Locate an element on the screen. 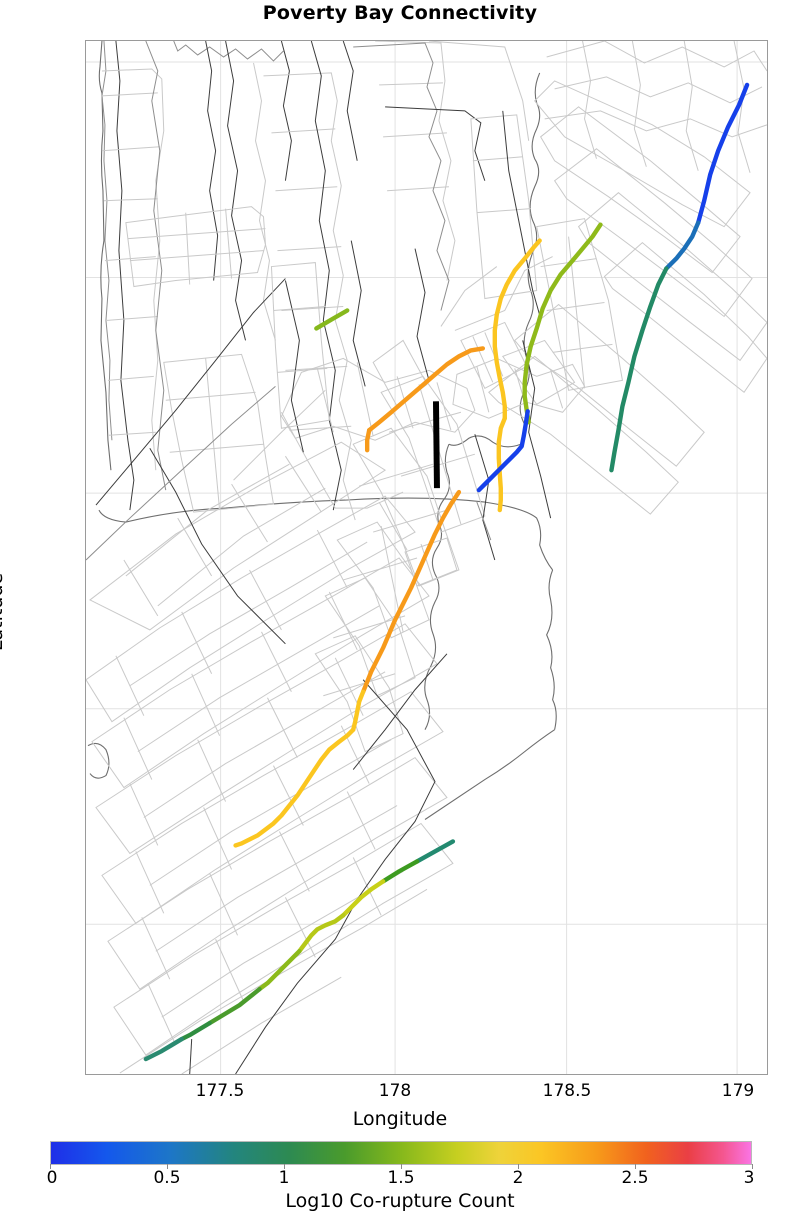  trace-short-green-segment is located at coordinates (332, 319).